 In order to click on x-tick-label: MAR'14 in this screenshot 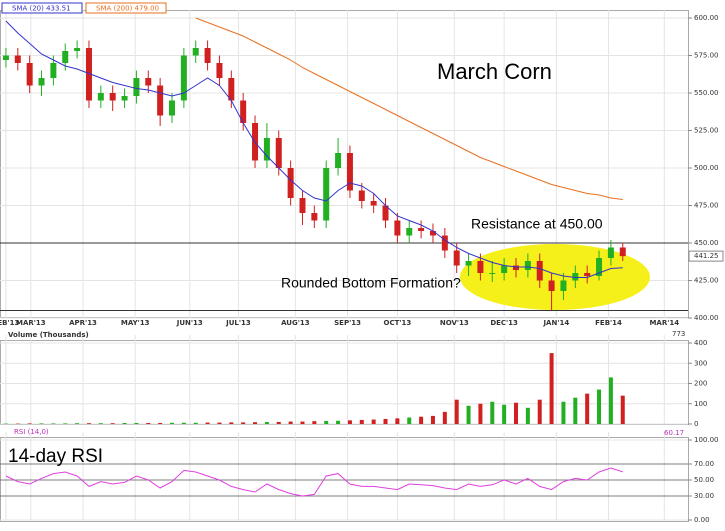, I will do `click(664, 323)`.